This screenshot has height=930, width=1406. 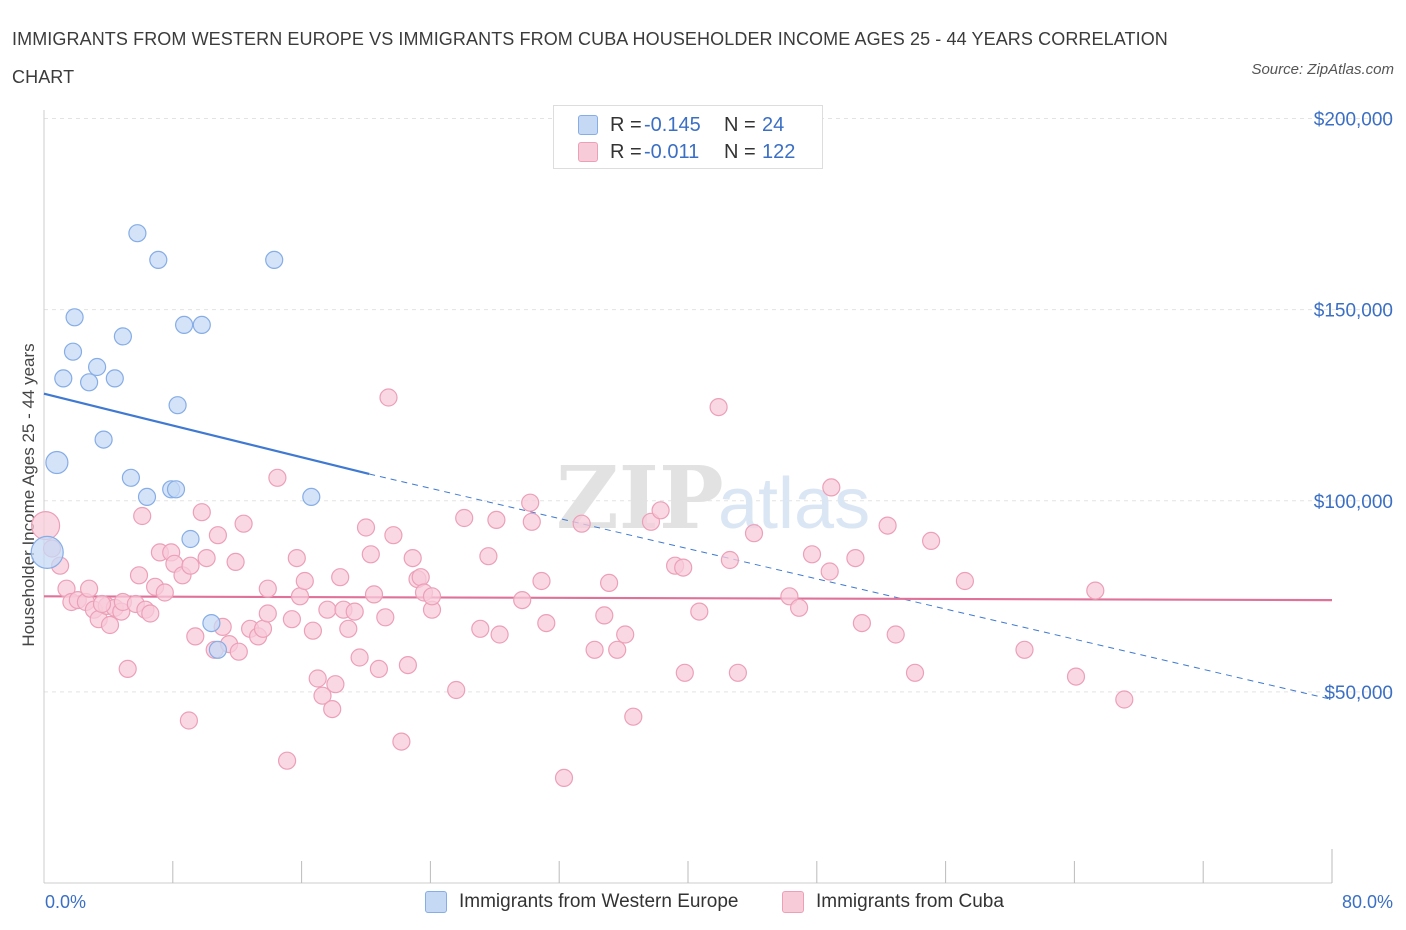 I want to click on legend-row-cuba: R = -0.011 N = 122, so click(x=686, y=152).